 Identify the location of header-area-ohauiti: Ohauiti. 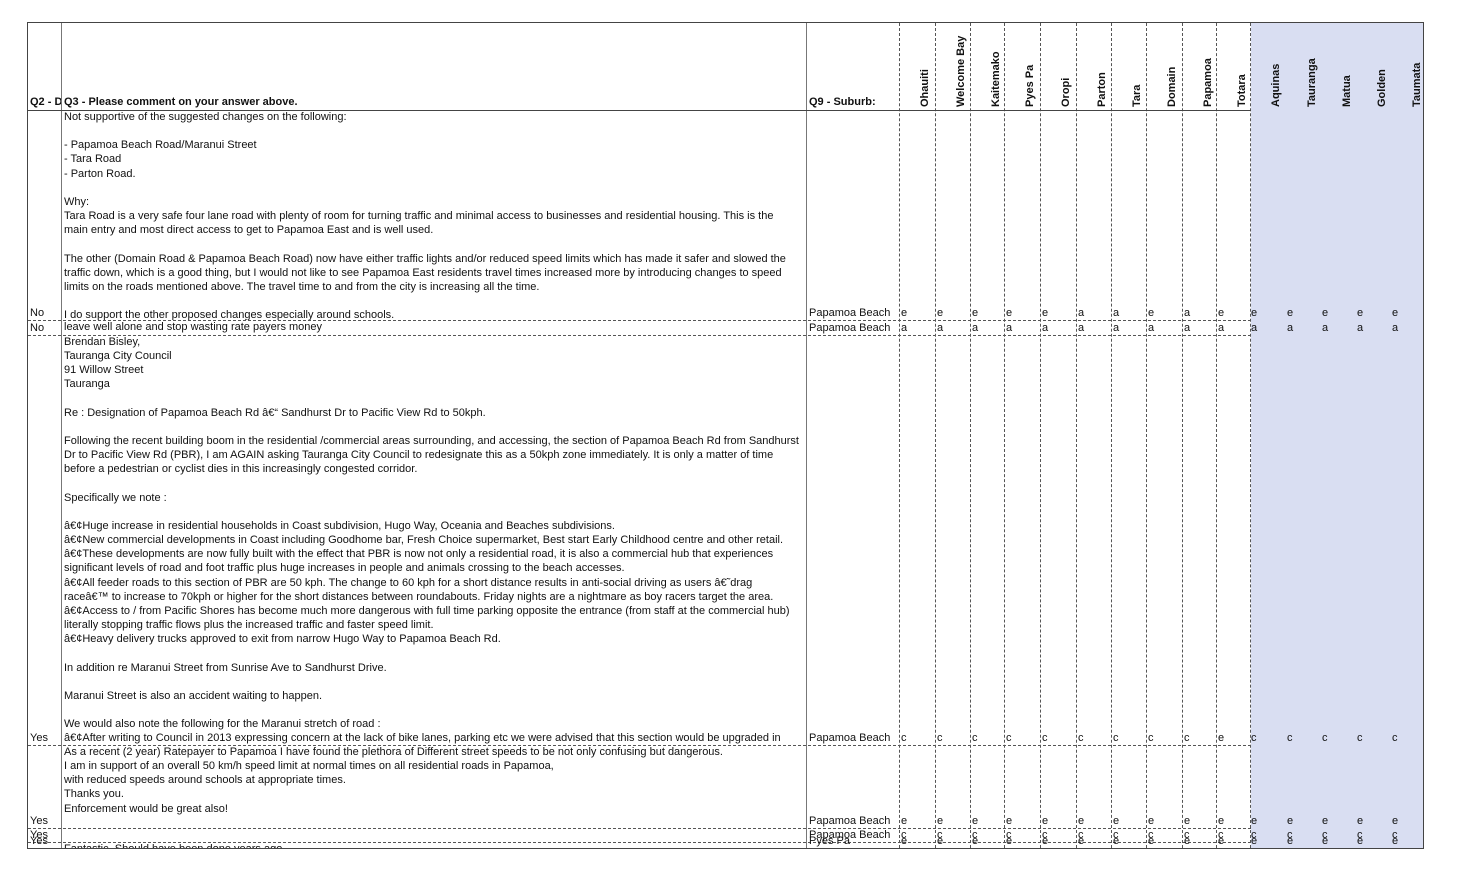
(925, 88).